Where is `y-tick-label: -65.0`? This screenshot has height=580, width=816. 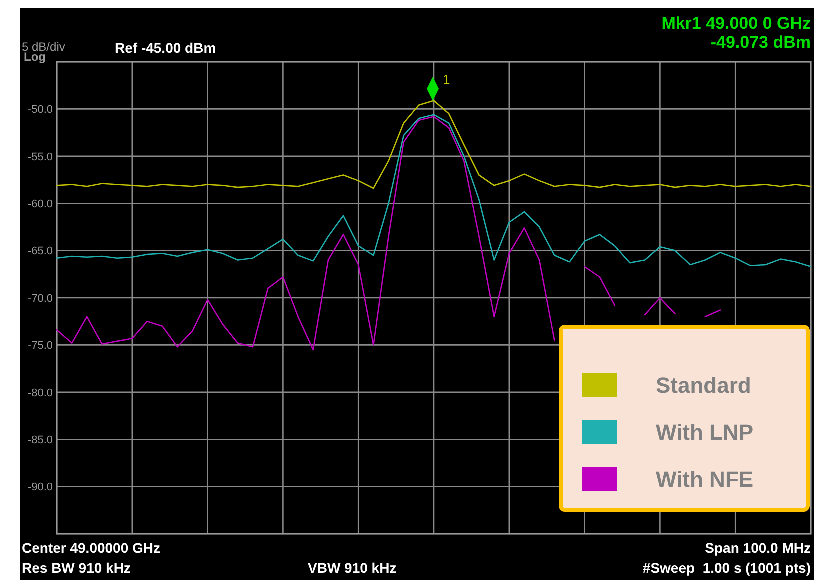 y-tick-label: -65.0 is located at coordinates (40, 252).